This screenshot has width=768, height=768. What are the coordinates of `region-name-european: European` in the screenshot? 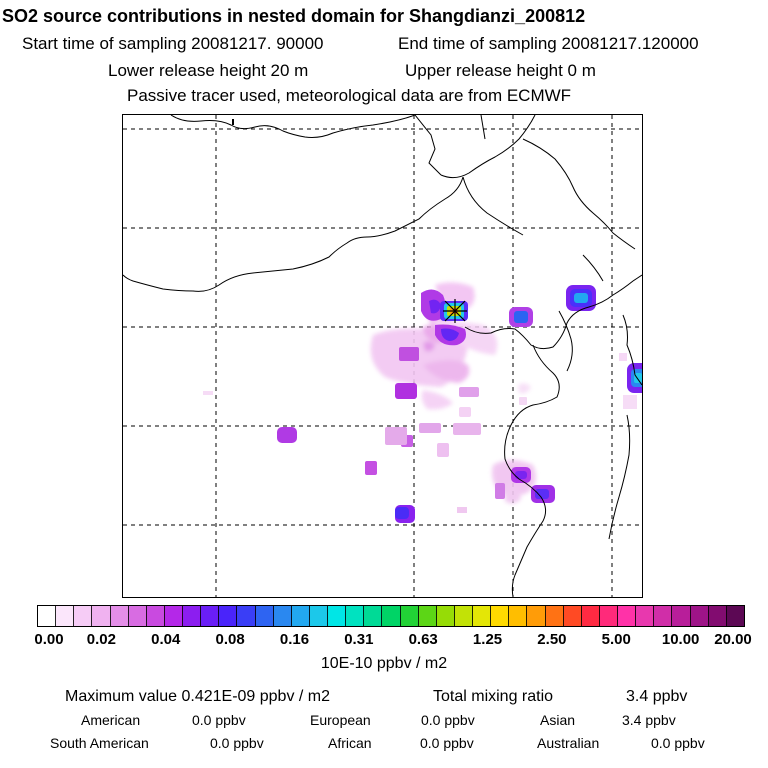 It's located at (340, 720).